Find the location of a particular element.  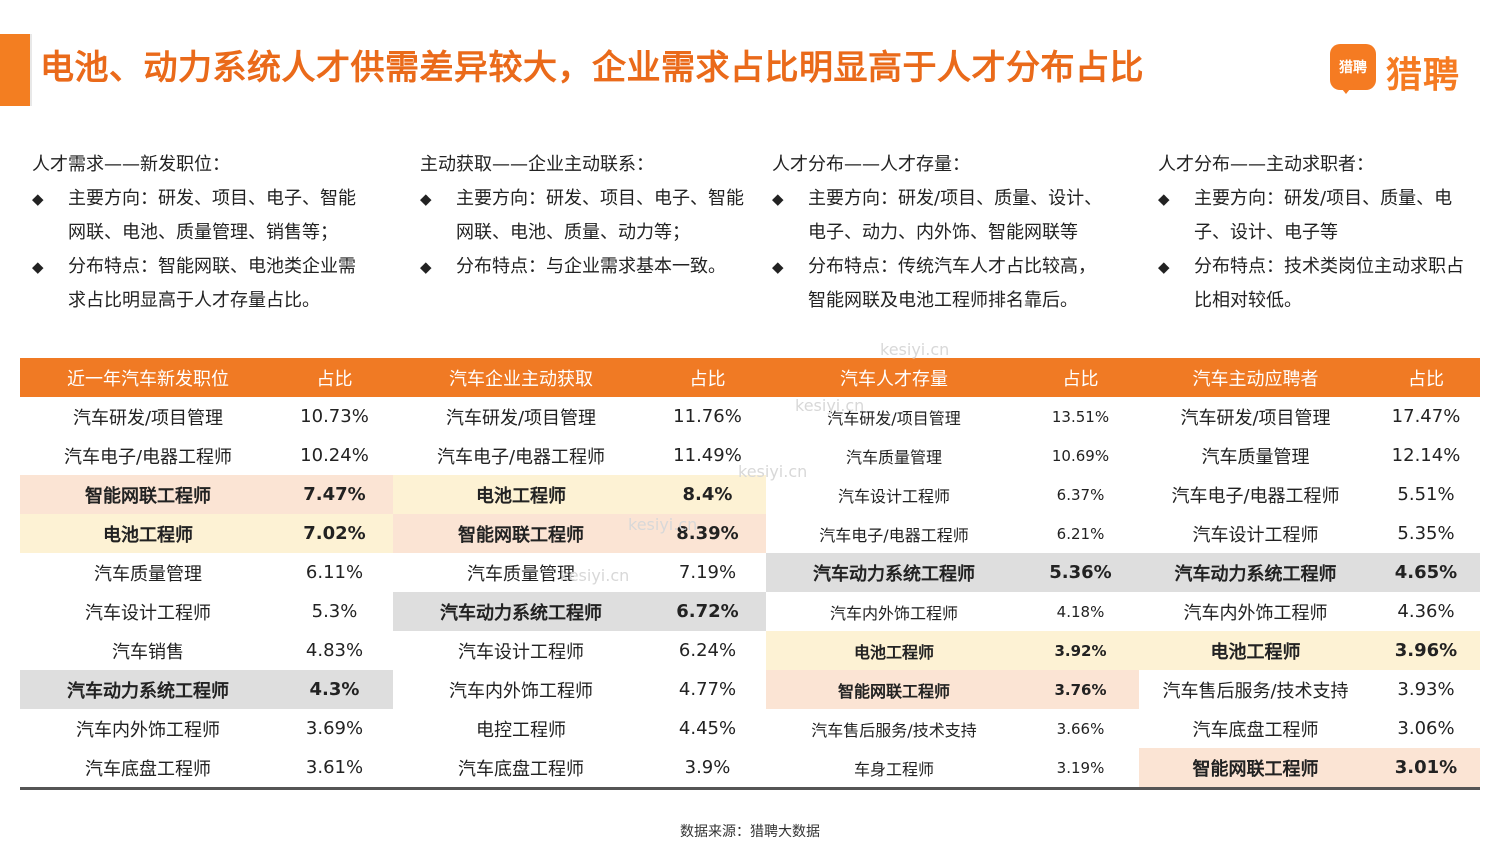

share-cell: 7.47% is located at coordinates (334, 494).